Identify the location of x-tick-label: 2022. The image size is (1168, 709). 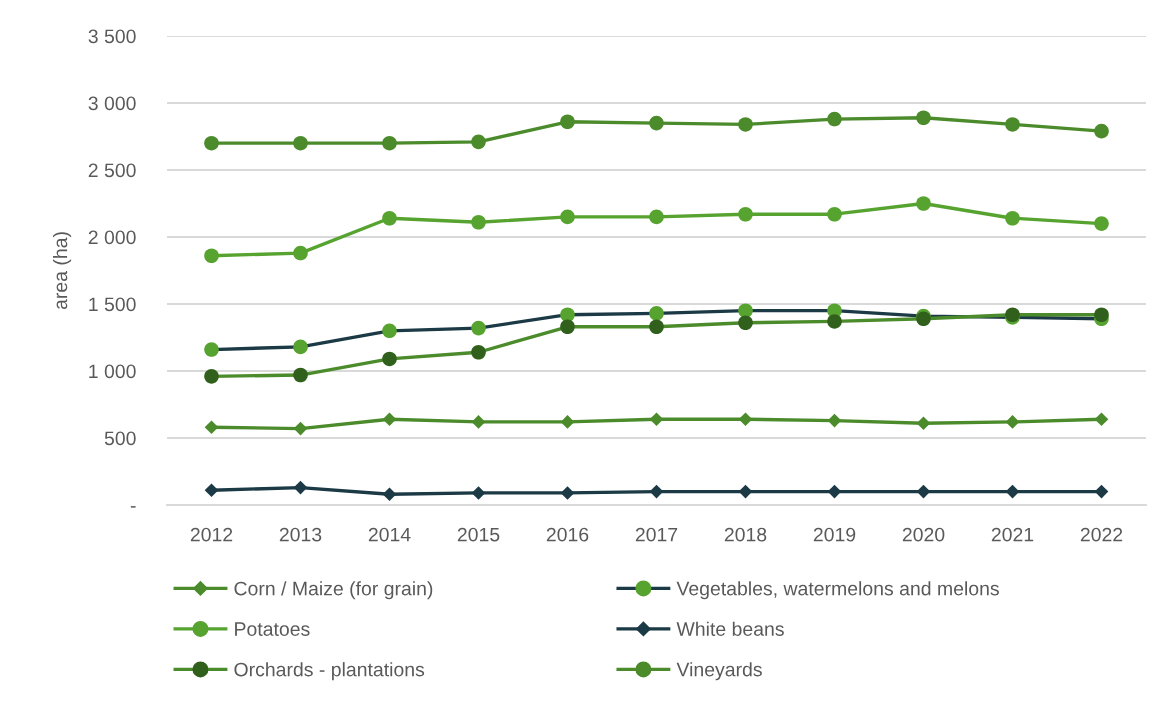
(1101, 534).